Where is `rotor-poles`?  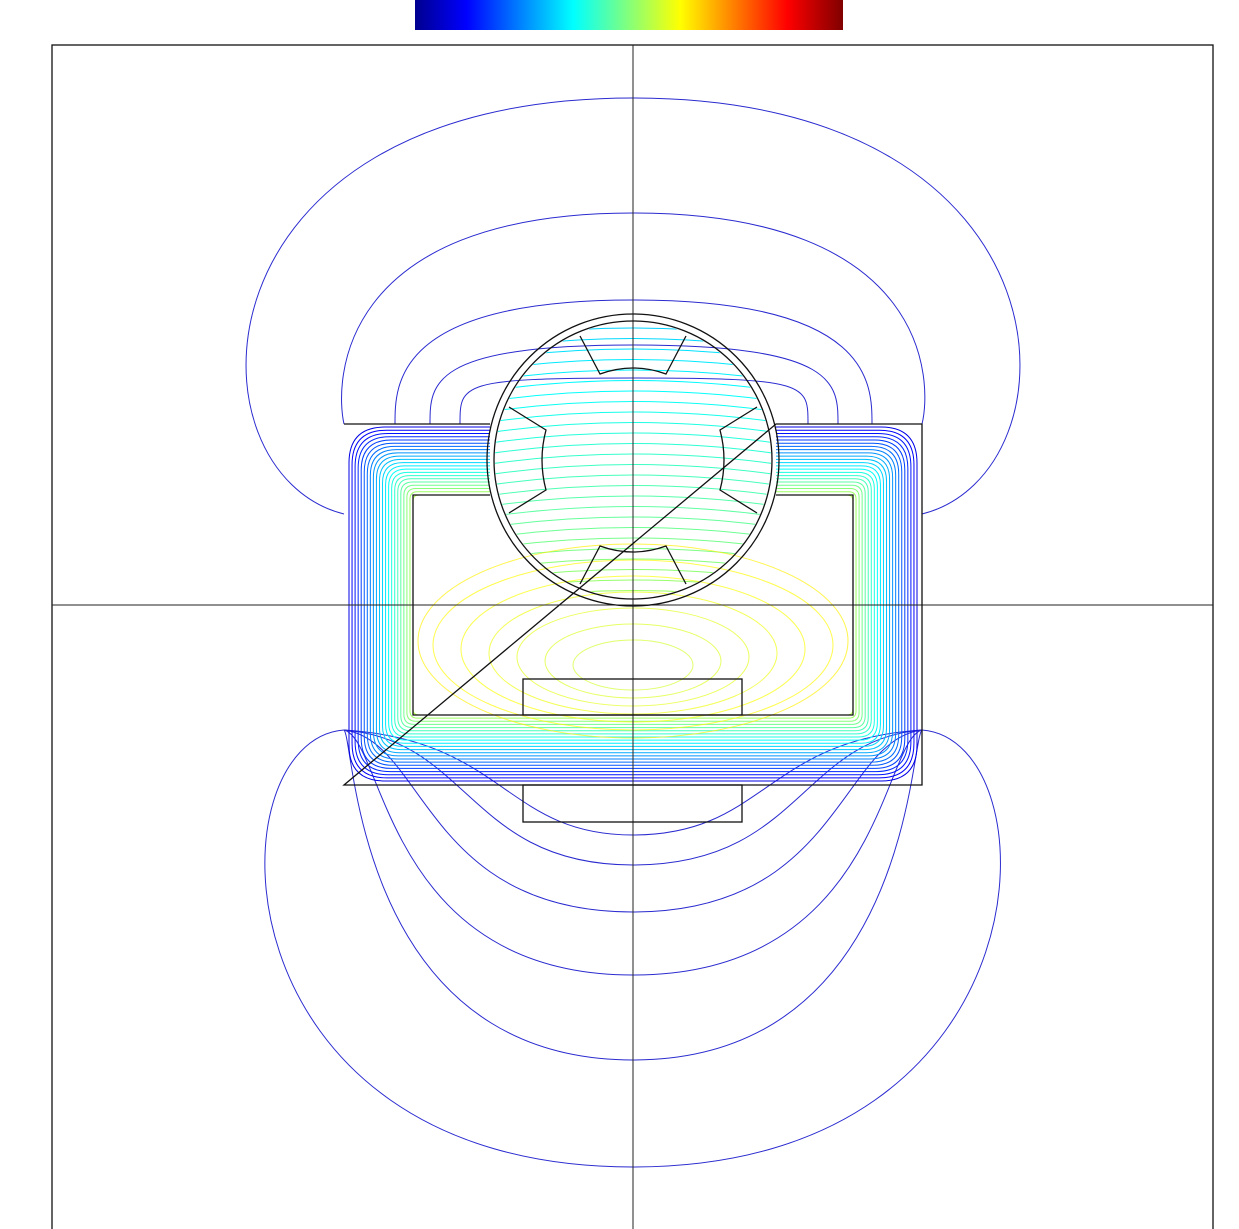
rotor-poles is located at coordinates (633, 460).